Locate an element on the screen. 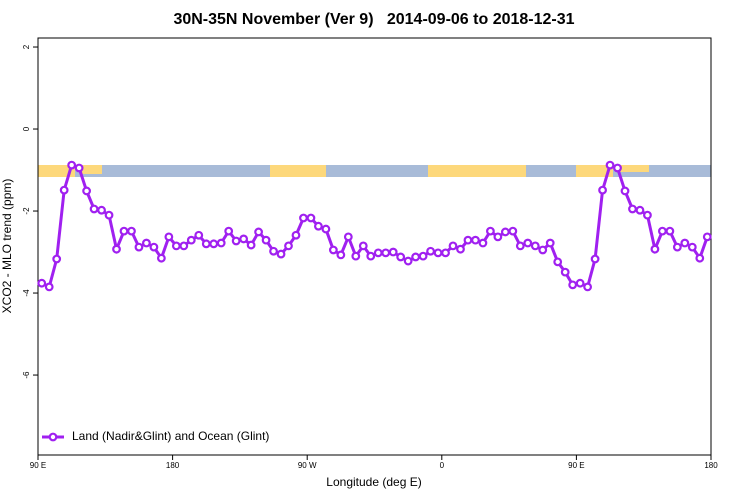  y-tick-label: -2 is located at coordinates (26, 211).